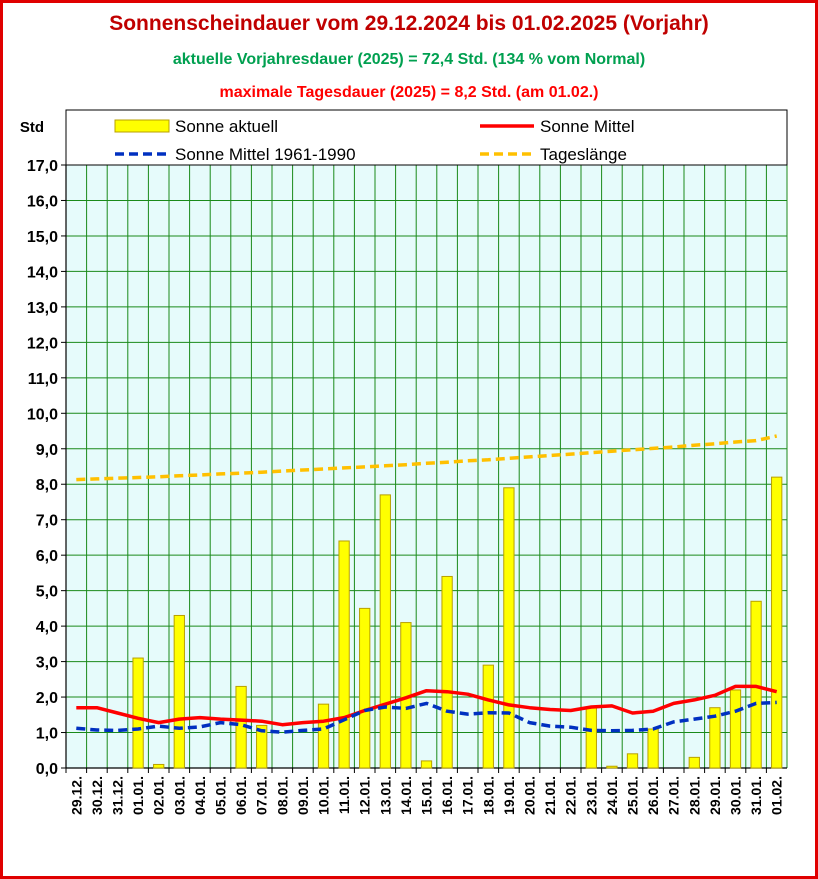 The width and height of the screenshot is (818, 879). I want to click on x-tick-label: 31.01., so click(756, 795).